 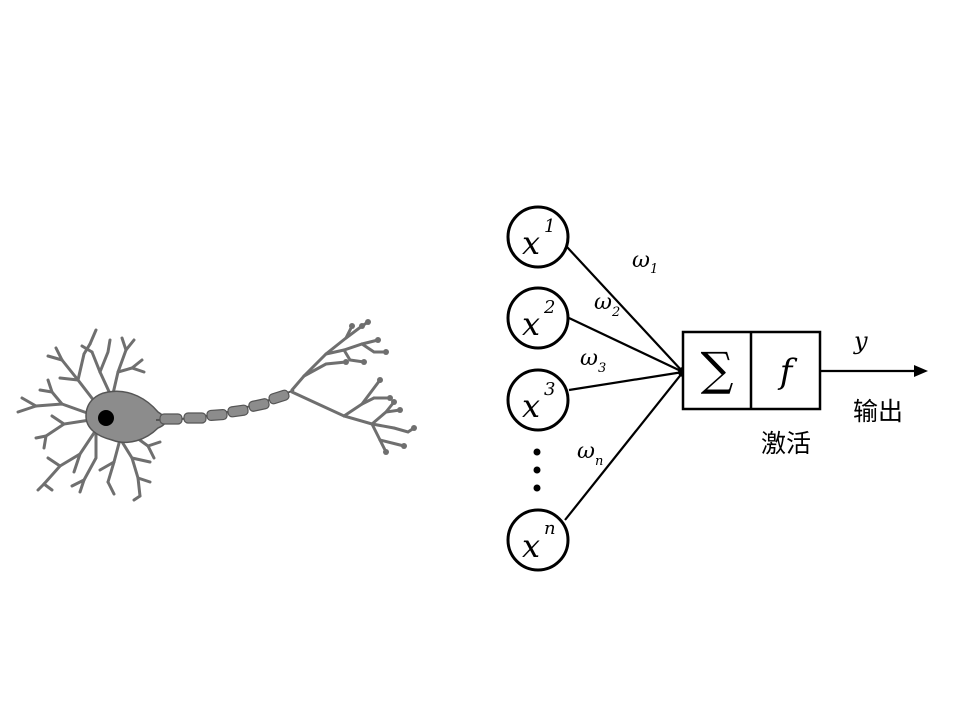 What do you see at coordinates (717, 369) in the screenshot?
I see `sum-symbol: ∑` at bounding box center [717, 369].